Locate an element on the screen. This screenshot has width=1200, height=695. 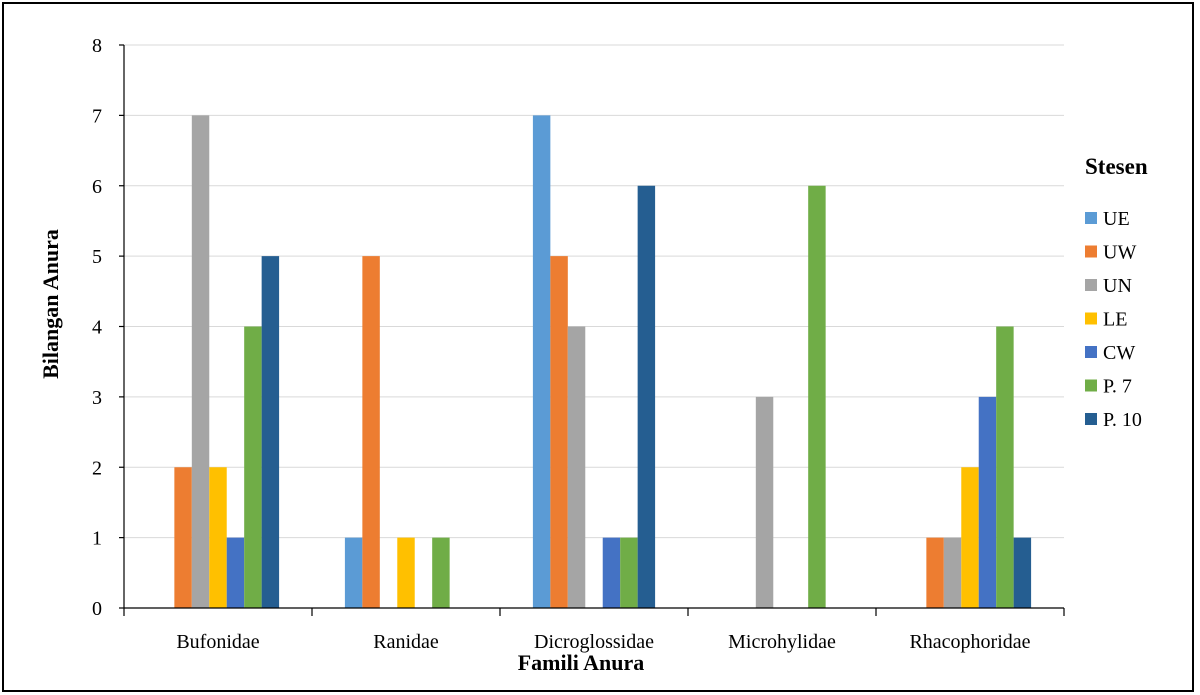
y-tick-label: 4 is located at coordinates (97, 328).